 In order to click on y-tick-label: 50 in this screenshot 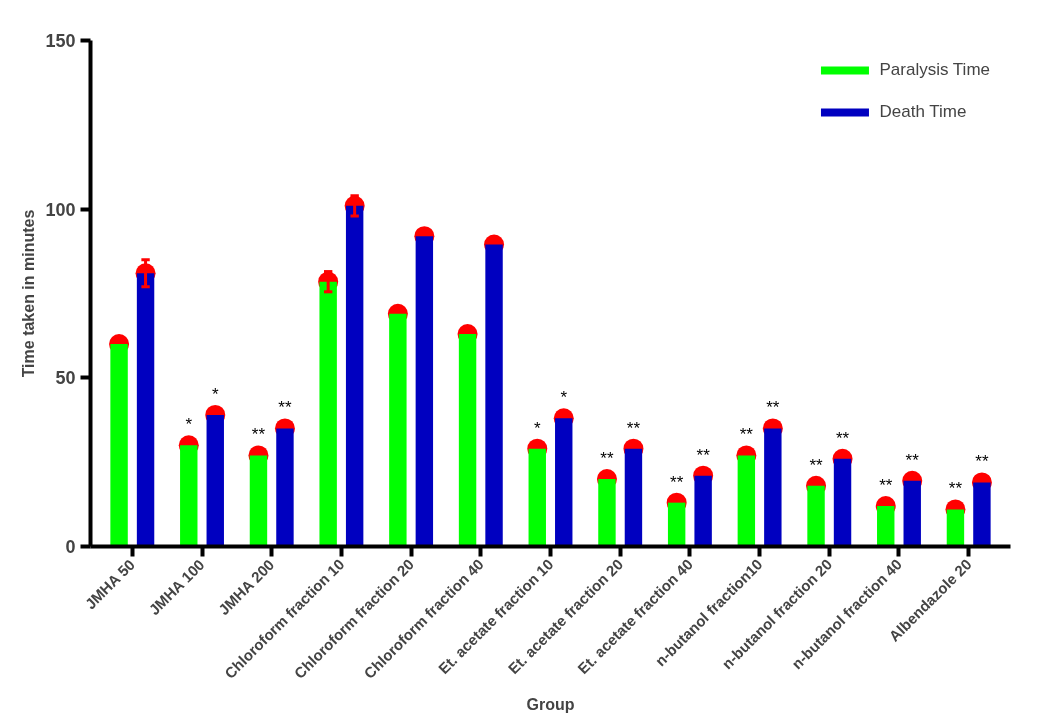, I will do `click(65, 378)`.